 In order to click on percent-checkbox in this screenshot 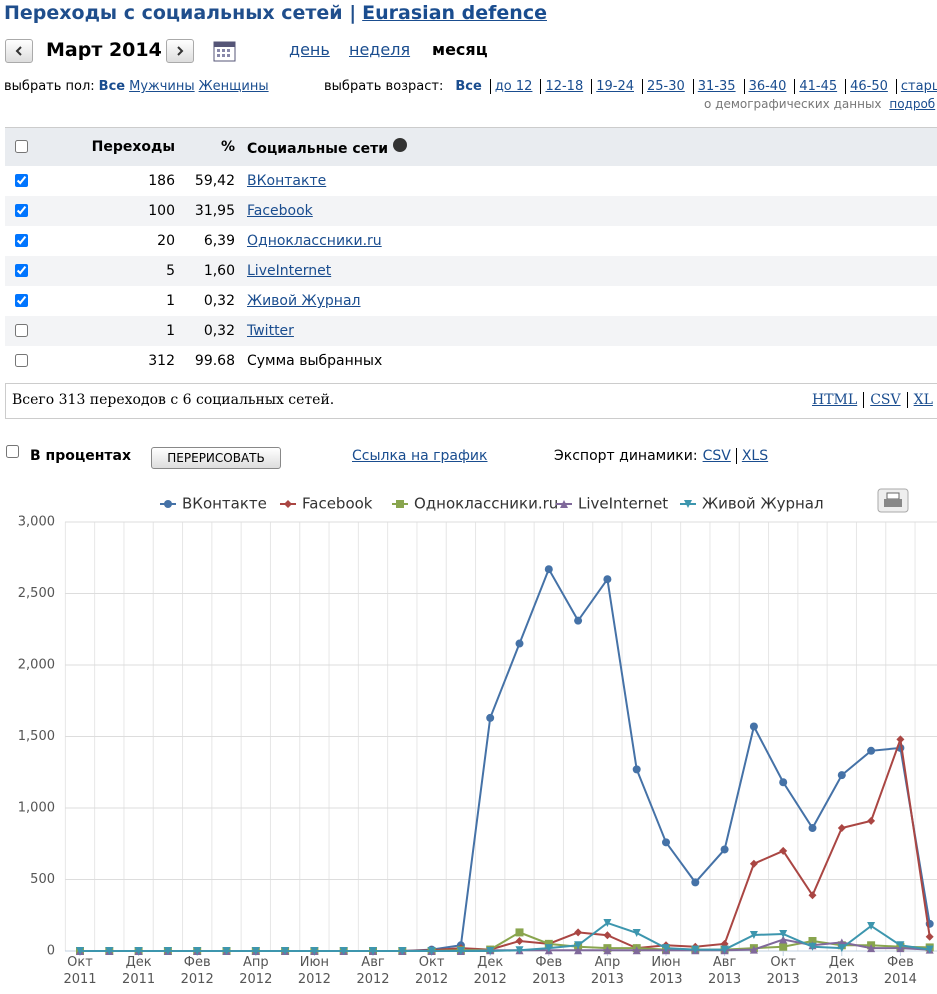, I will do `click(12, 451)`.